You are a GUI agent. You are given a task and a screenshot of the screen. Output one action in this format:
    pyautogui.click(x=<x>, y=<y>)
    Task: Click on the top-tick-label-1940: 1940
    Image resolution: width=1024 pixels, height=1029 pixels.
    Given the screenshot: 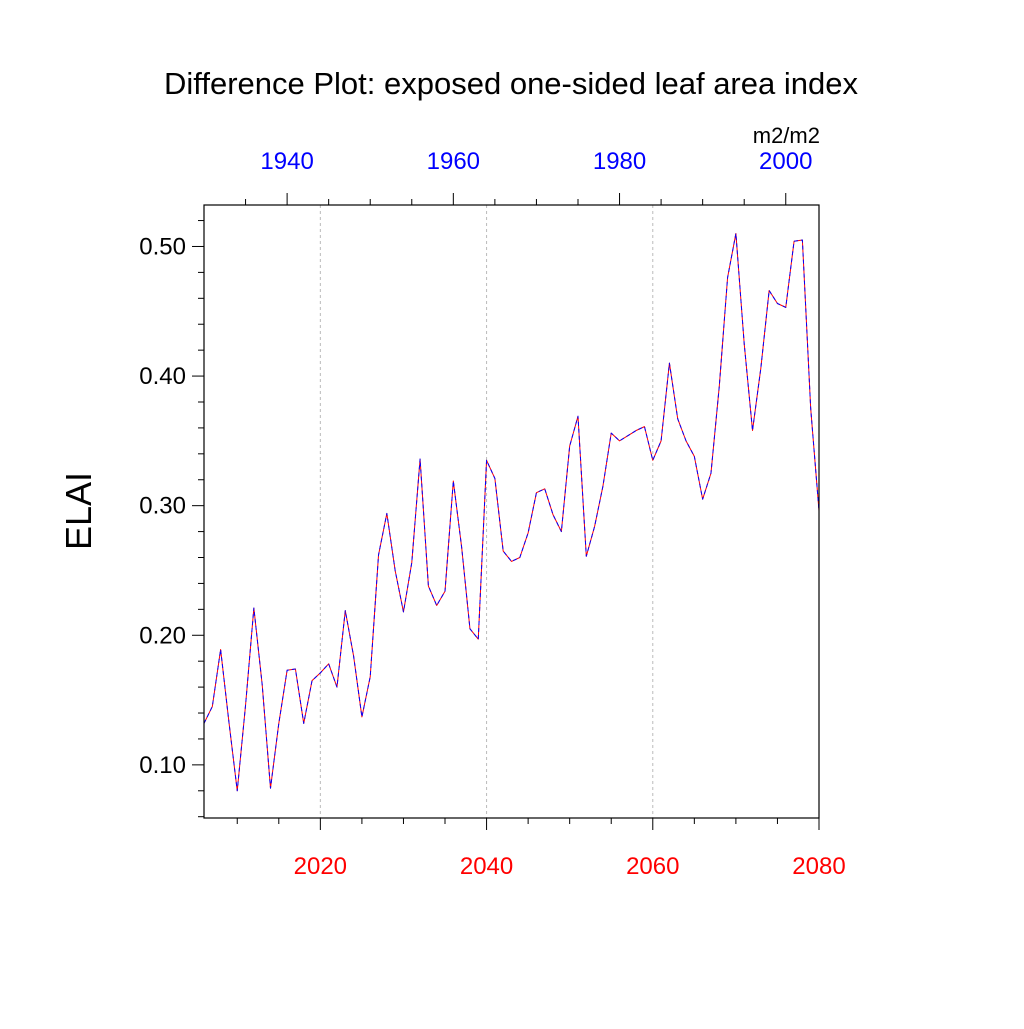 What is the action you would take?
    pyautogui.click(x=286, y=161)
    